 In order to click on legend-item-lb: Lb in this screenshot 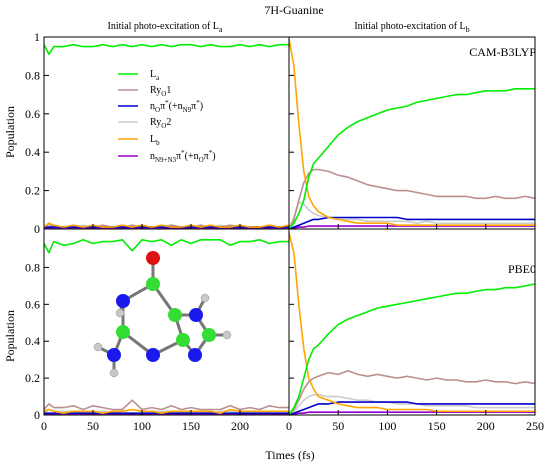, I will do `click(139, 140)`.